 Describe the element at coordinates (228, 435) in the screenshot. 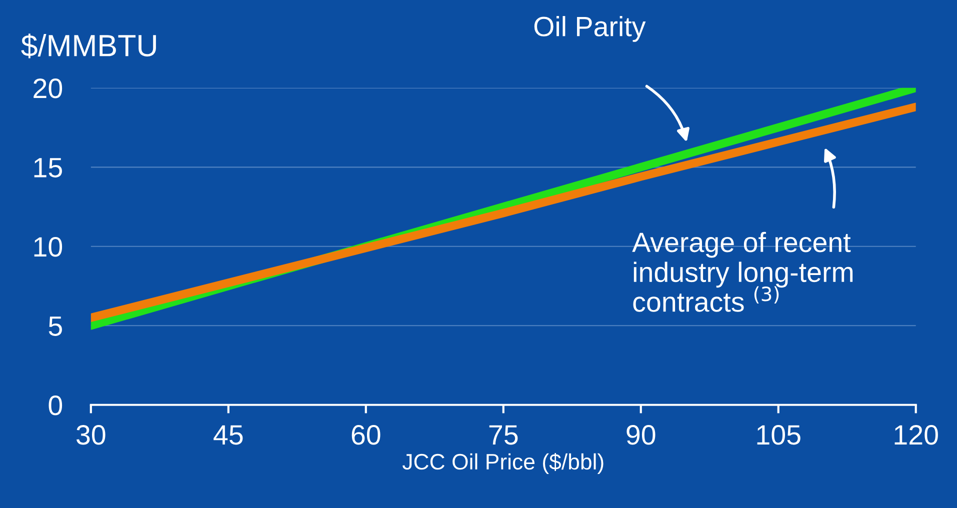

I see `x-tick-label: 45` at that location.